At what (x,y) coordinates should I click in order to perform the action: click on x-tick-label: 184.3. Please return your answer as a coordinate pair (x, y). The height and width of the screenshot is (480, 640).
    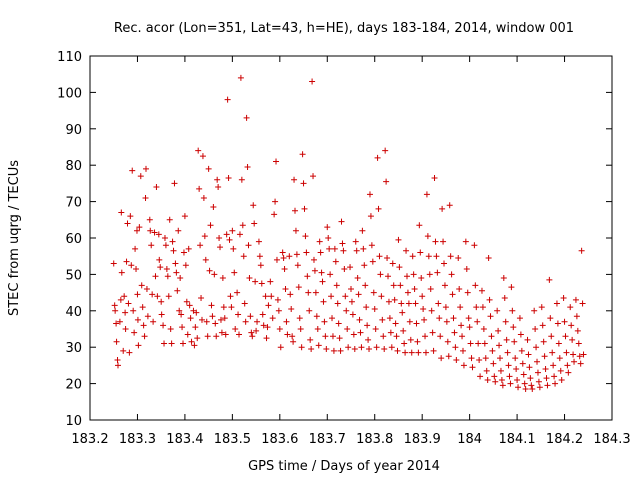
    Looking at the image, I should click on (611, 439).